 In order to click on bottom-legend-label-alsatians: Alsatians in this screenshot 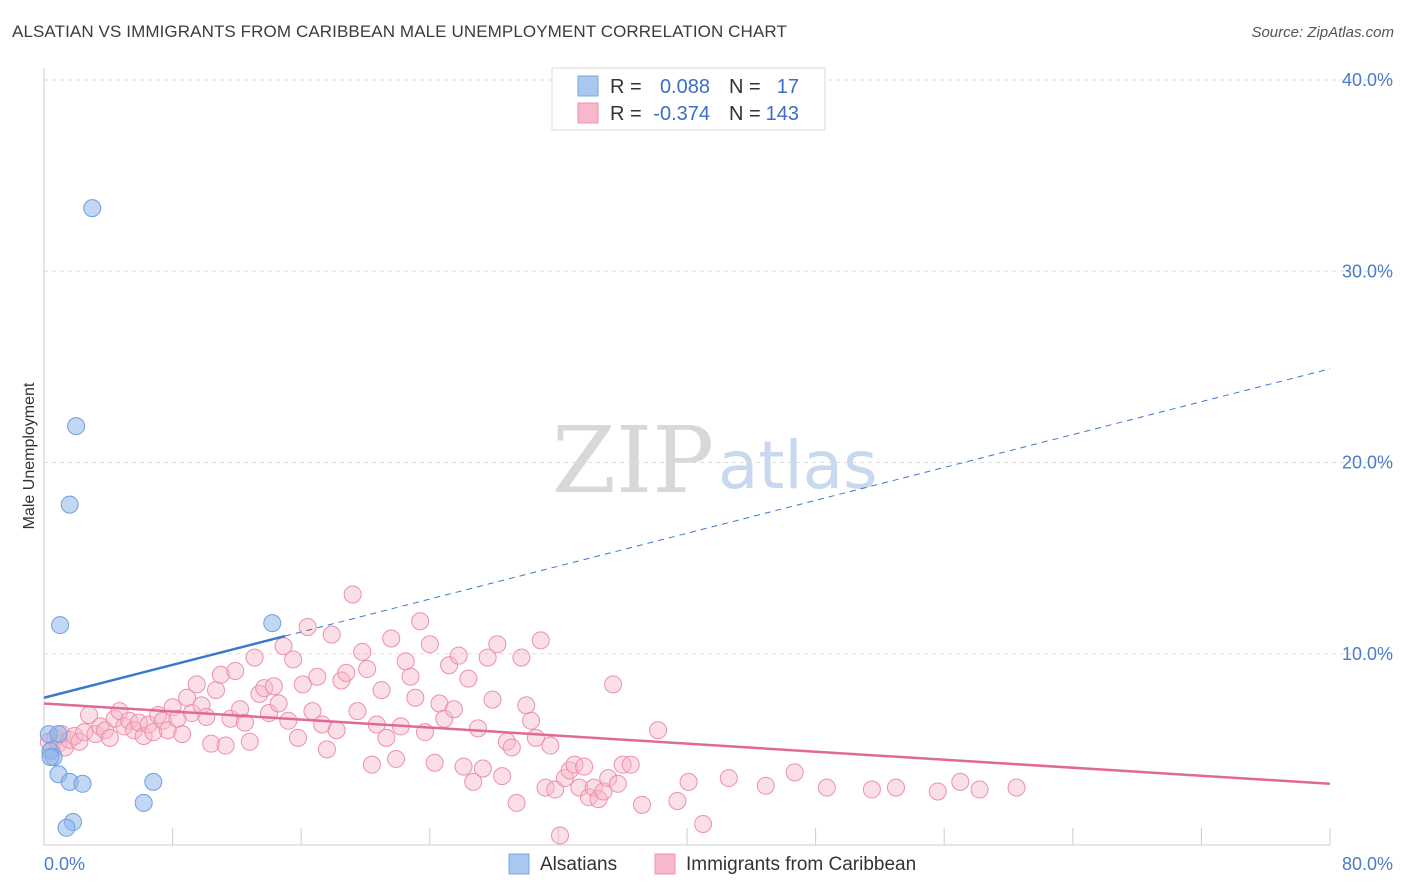, I will do `click(578, 864)`.